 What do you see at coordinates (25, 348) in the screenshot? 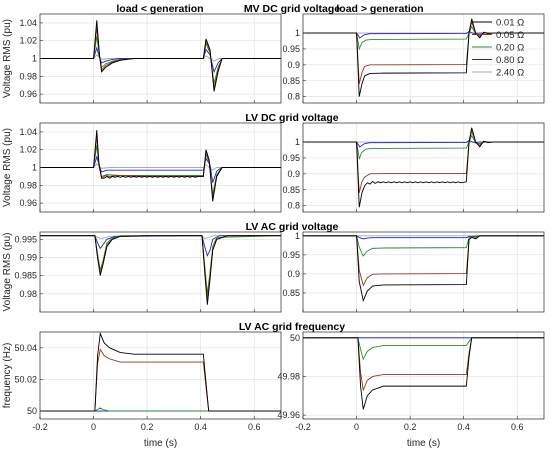
I see `y-tick-label: 50.04` at bounding box center [25, 348].